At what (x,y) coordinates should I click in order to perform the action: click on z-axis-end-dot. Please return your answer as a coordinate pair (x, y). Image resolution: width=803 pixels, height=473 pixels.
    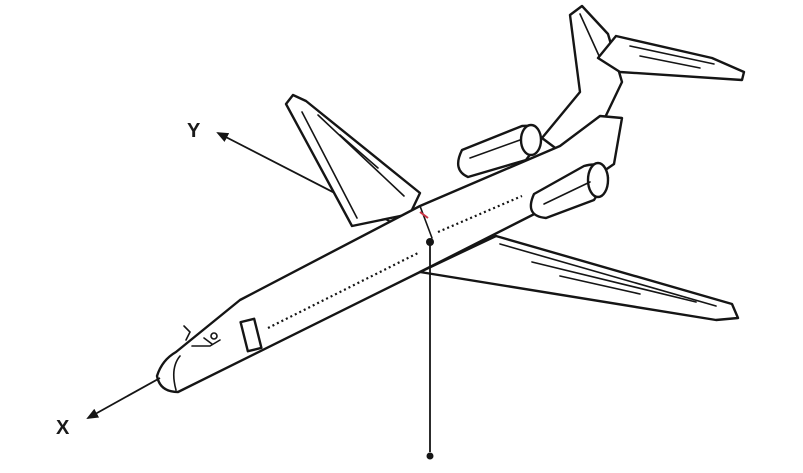
    Looking at the image, I should click on (430, 456).